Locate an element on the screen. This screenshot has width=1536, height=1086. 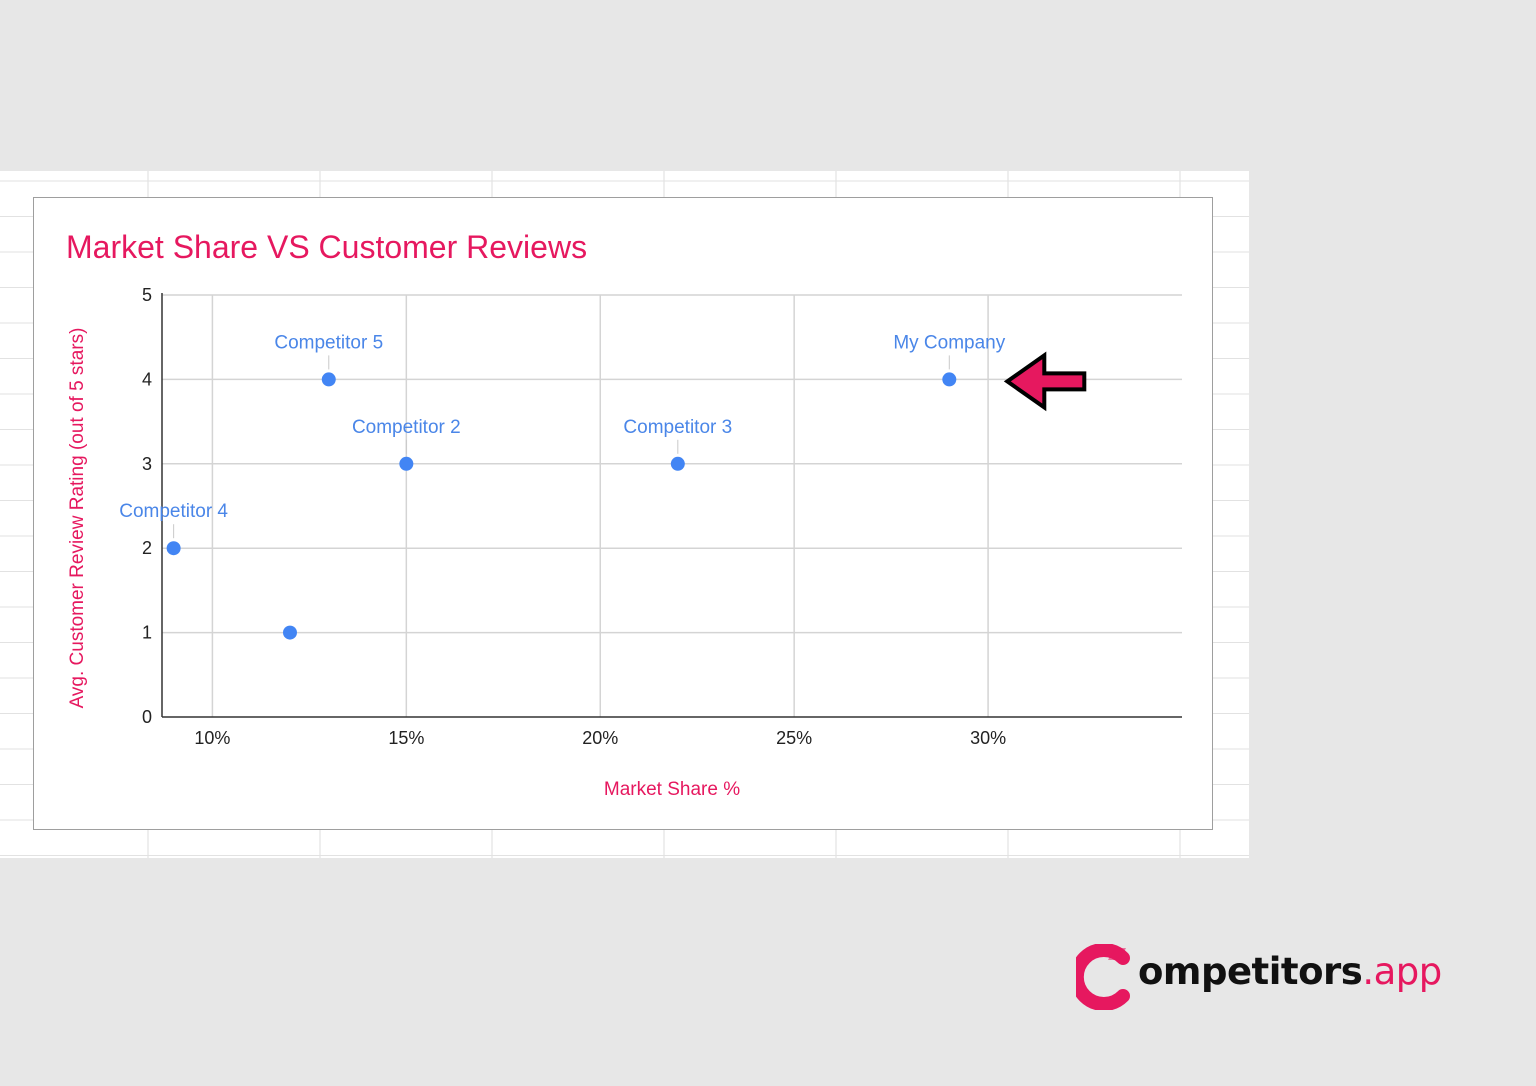
annotation-arrow-icon is located at coordinates (1045, 381).